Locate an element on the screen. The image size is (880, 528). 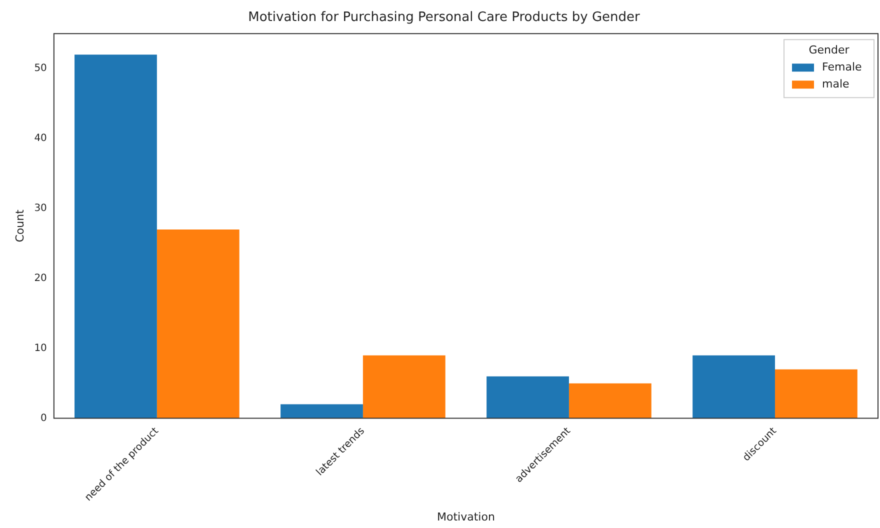
y-tick-label: 10 is located at coordinates (40, 348).